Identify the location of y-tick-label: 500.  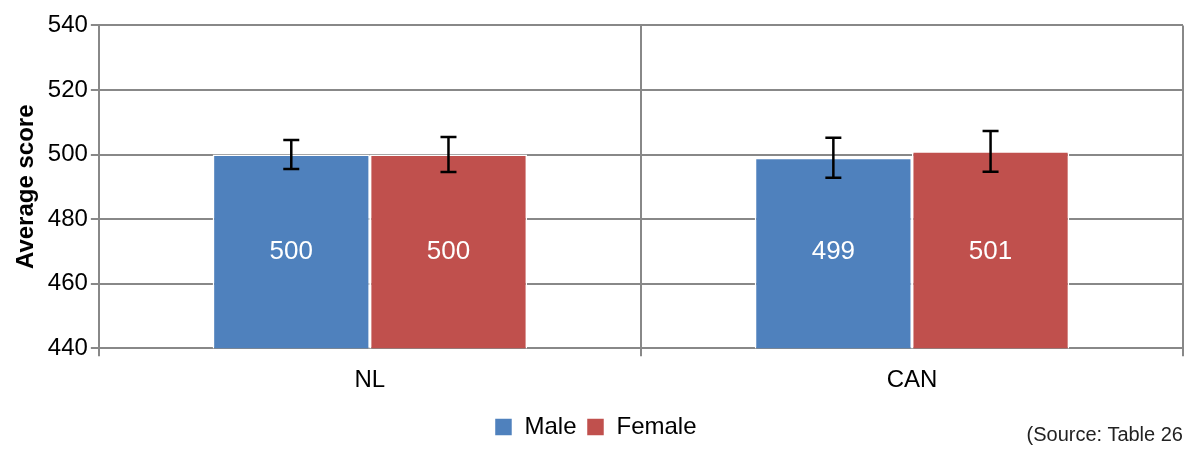
(67, 153).